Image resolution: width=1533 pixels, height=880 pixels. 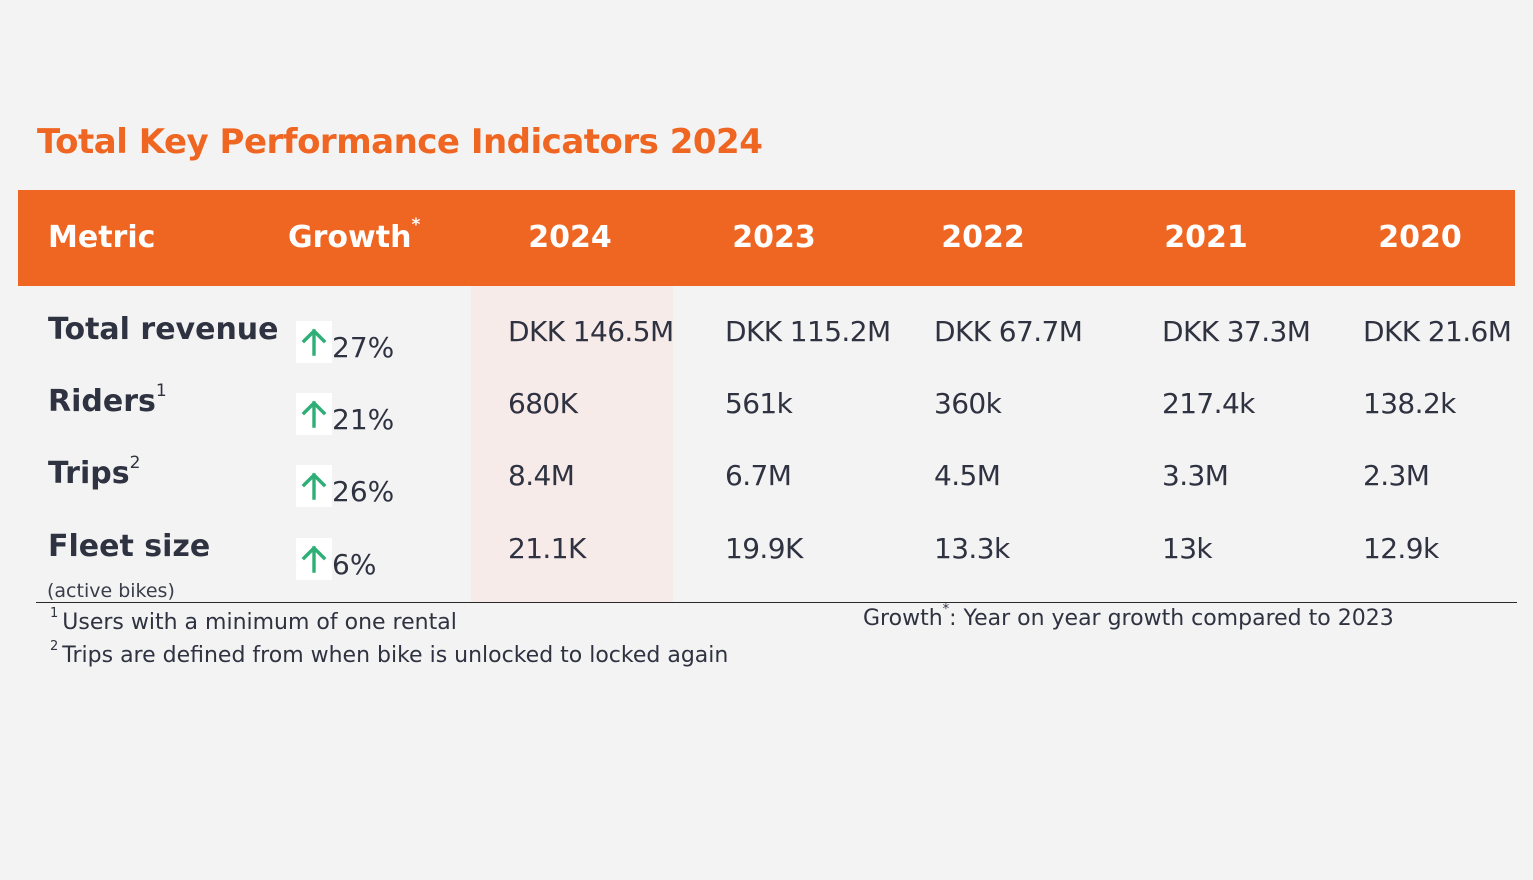 What do you see at coordinates (543, 403) in the screenshot?
I see `value-cell-2024: 680K` at bounding box center [543, 403].